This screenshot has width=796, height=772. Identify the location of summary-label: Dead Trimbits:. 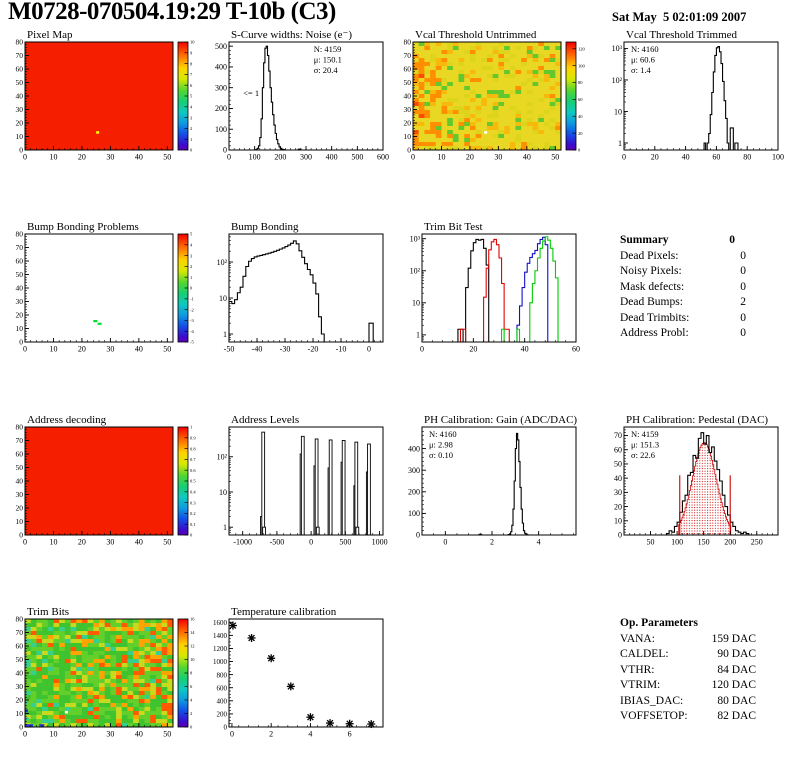
(655, 317).